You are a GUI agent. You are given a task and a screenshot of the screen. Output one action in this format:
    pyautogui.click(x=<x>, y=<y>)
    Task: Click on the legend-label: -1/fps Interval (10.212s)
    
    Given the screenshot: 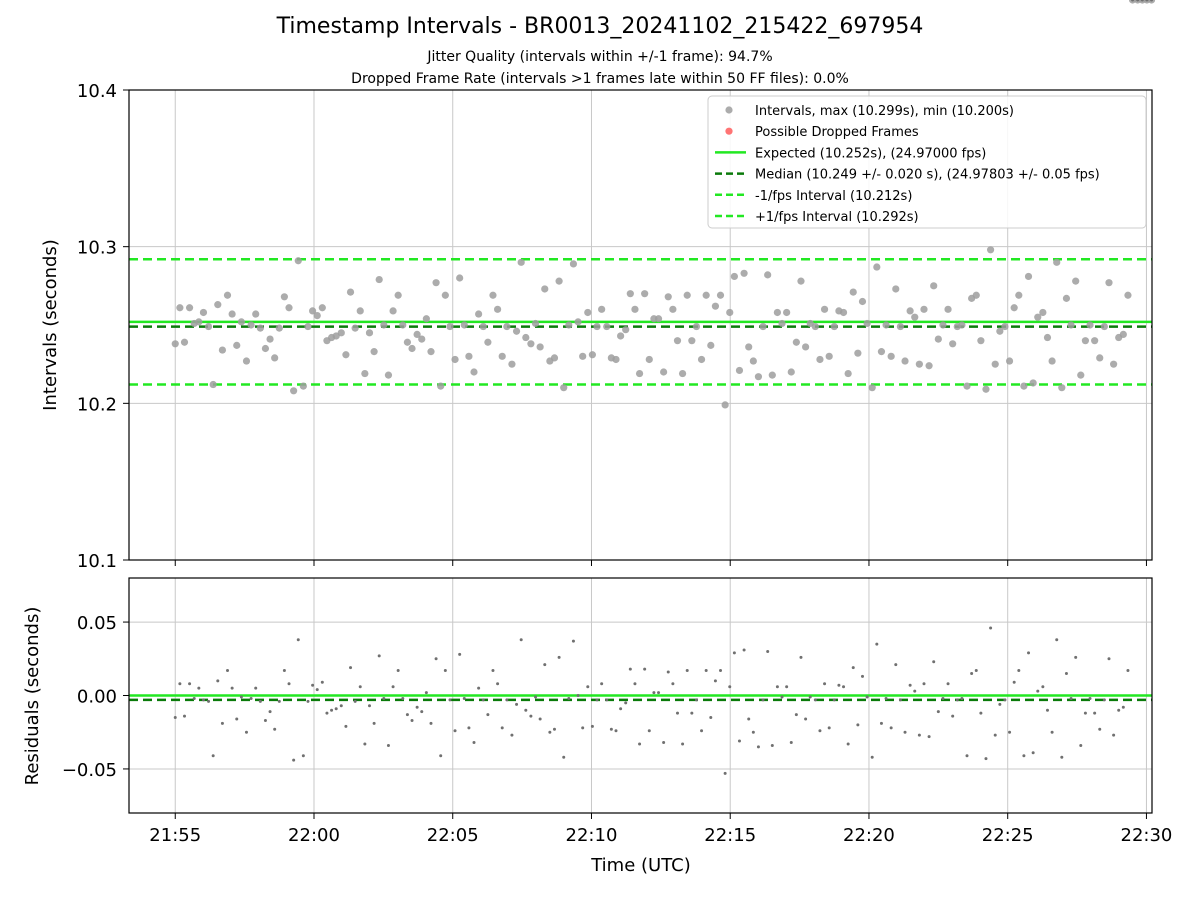 What is the action you would take?
    pyautogui.click(x=833, y=196)
    